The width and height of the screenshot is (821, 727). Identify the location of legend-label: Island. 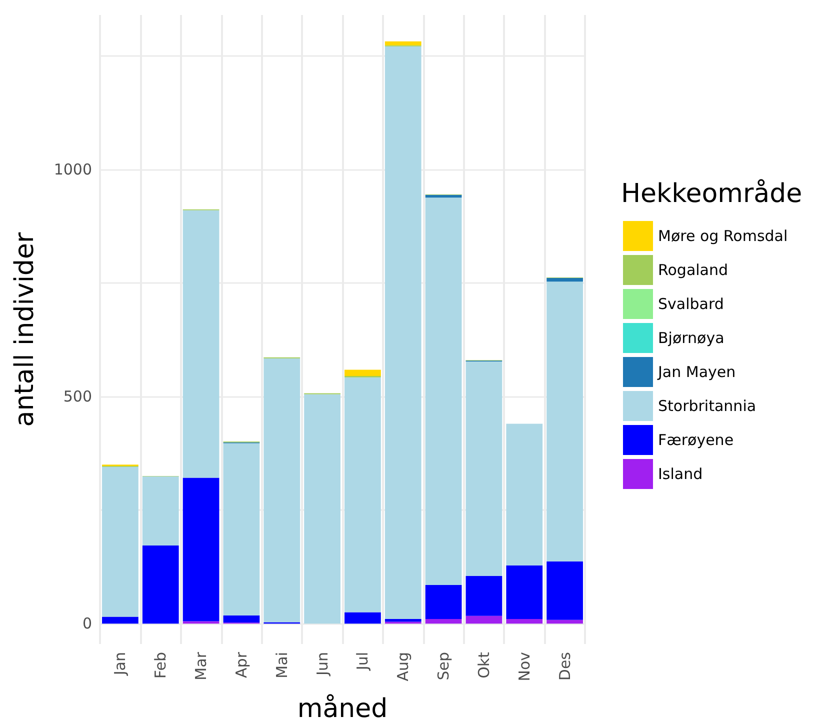
(680, 474).